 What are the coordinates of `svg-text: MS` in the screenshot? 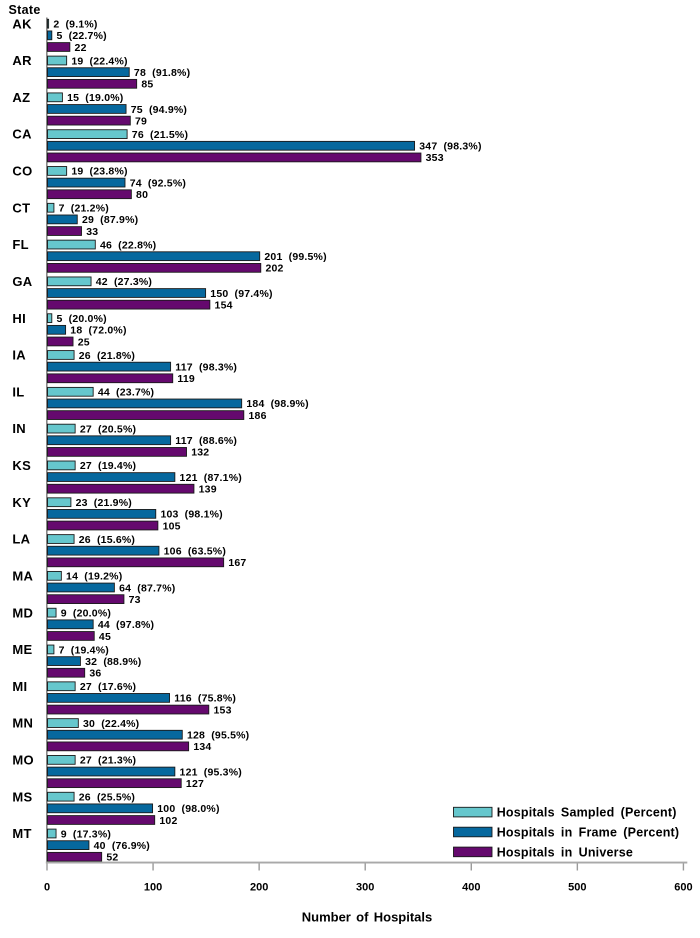 It's located at (22, 796).